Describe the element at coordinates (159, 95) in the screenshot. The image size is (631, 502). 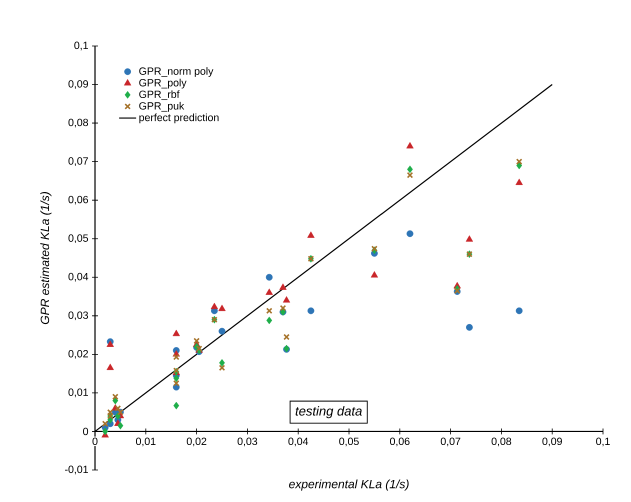
I see `legend-label: GPR_rbf` at that location.